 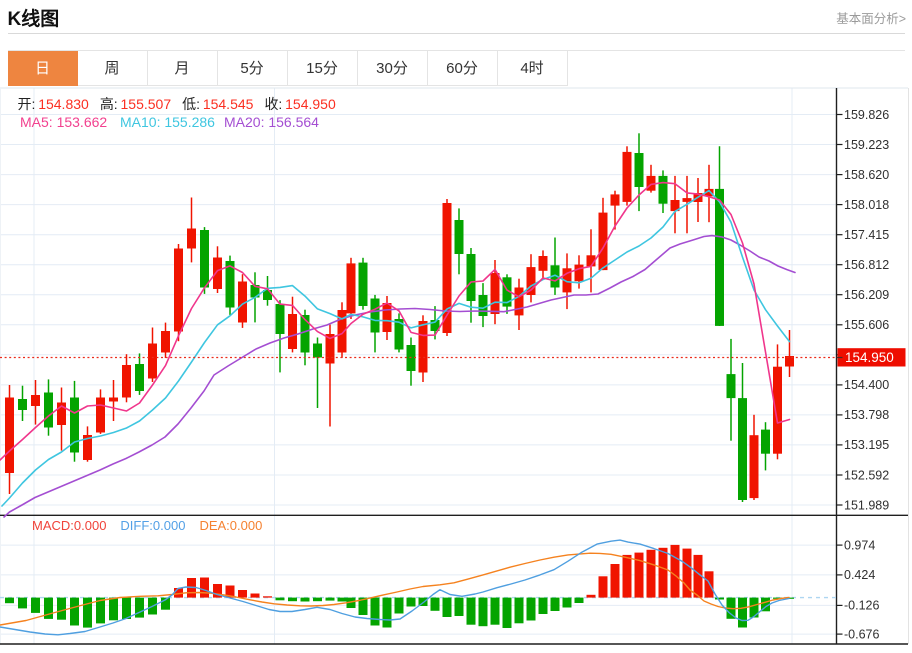 What do you see at coordinates (866, 265) in the screenshot?
I see `svg-text: 156.812` at bounding box center [866, 265].